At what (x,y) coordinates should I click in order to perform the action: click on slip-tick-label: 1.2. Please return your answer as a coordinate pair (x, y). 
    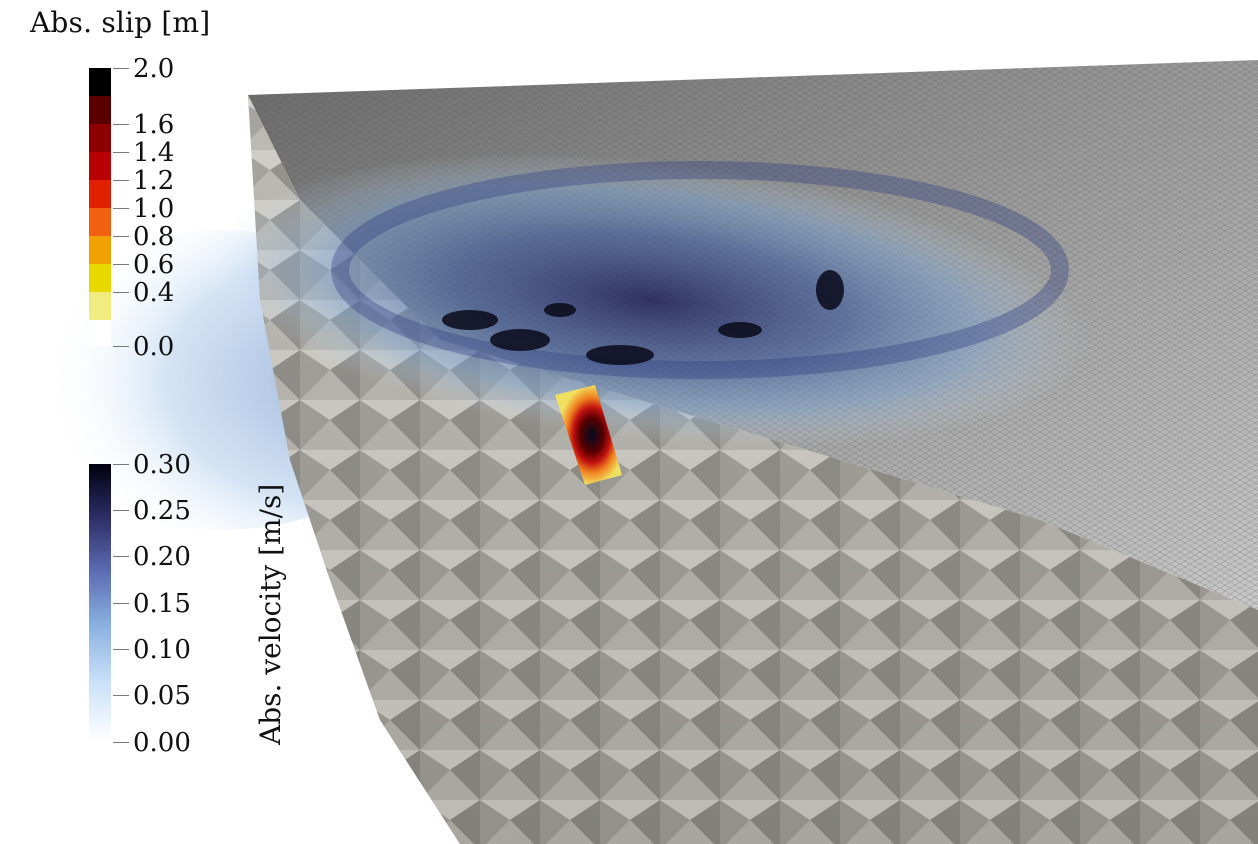
    Looking at the image, I should click on (154, 181).